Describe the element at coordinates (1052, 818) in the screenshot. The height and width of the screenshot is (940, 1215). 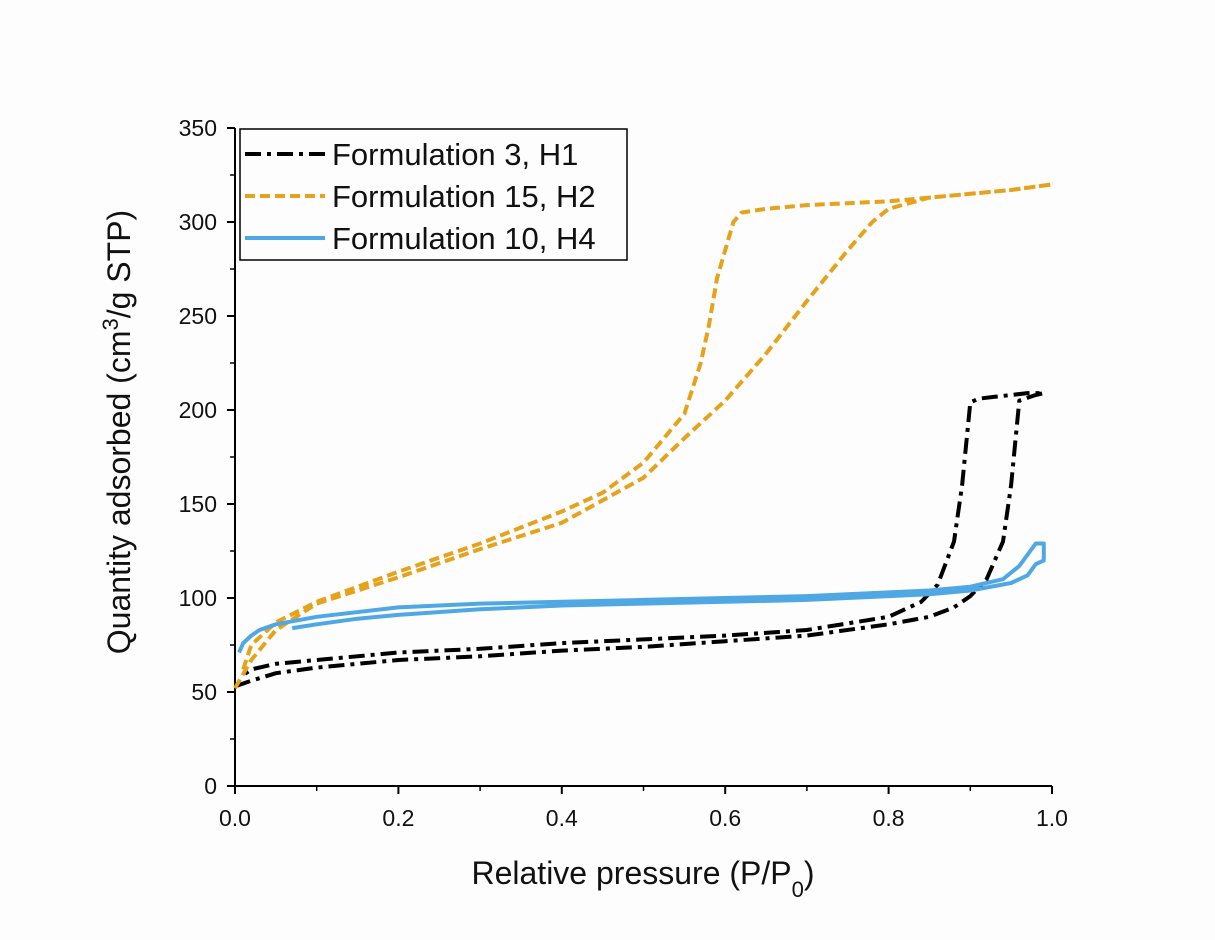
I see `x-tick-label: 1.0` at that location.